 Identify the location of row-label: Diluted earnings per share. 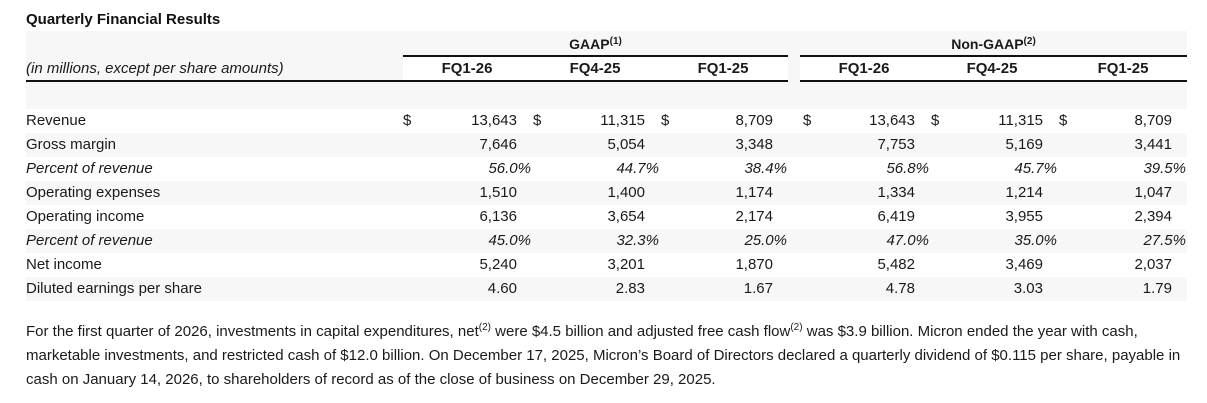
(114, 288).